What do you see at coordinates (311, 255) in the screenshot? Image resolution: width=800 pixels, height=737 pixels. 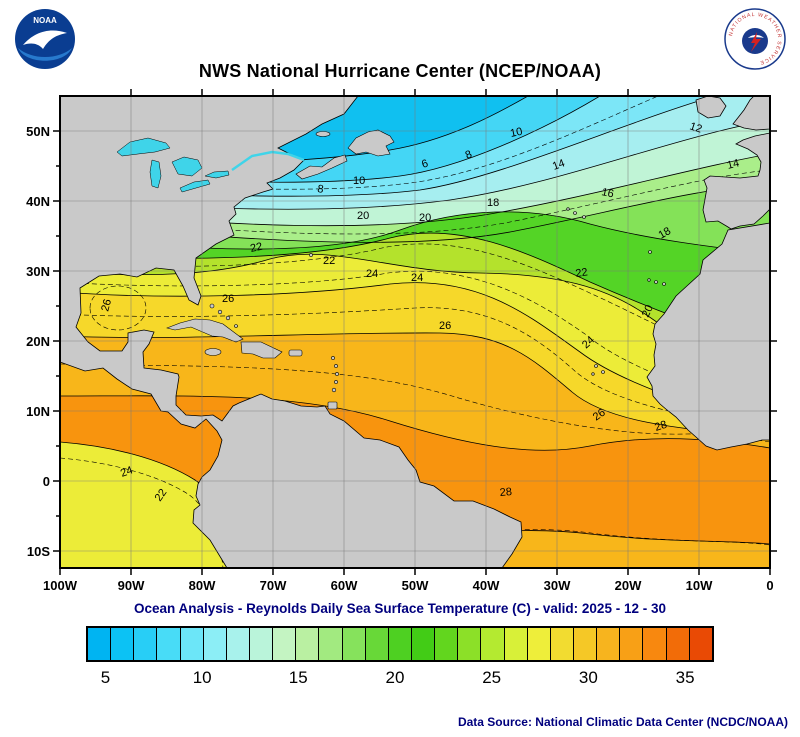 I see `island-bermuda` at bounding box center [311, 255].